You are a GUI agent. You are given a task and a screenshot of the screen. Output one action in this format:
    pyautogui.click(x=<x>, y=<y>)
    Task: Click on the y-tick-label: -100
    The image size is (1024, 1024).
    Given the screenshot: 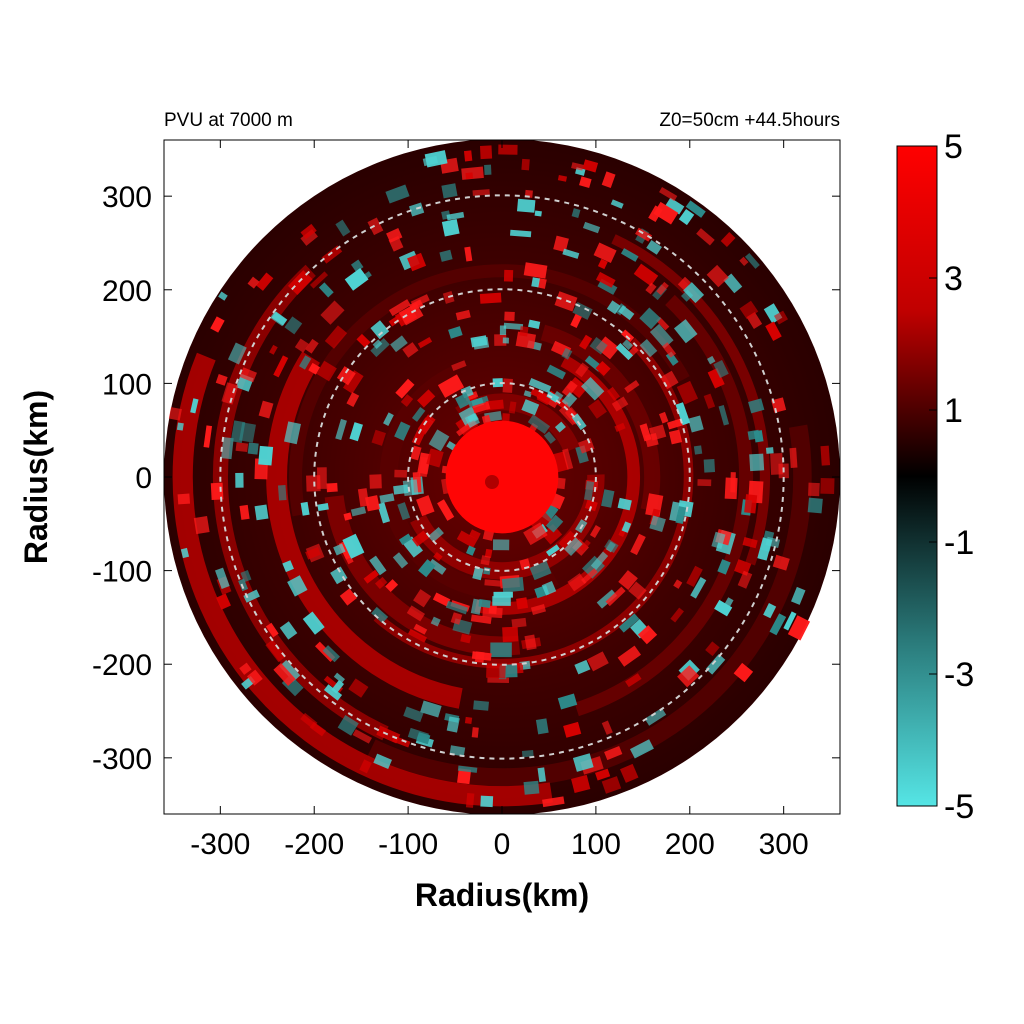 What is the action you would take?
    pyautogui.click(x=122, y=572)
    